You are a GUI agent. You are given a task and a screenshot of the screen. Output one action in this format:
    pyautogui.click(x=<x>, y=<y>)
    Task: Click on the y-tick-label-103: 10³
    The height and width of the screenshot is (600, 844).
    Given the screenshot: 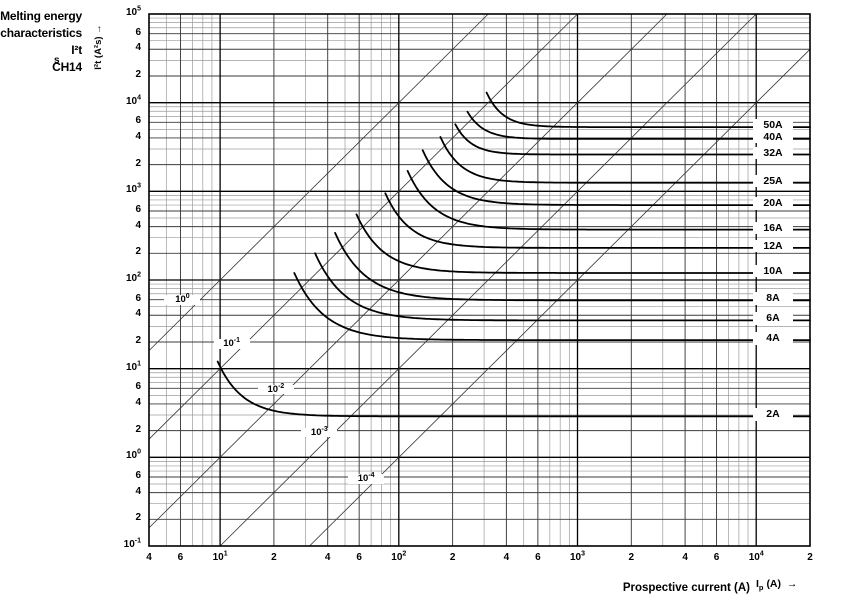 What is the action you would take?
    pyautogui.click(x=133, y=189)
    